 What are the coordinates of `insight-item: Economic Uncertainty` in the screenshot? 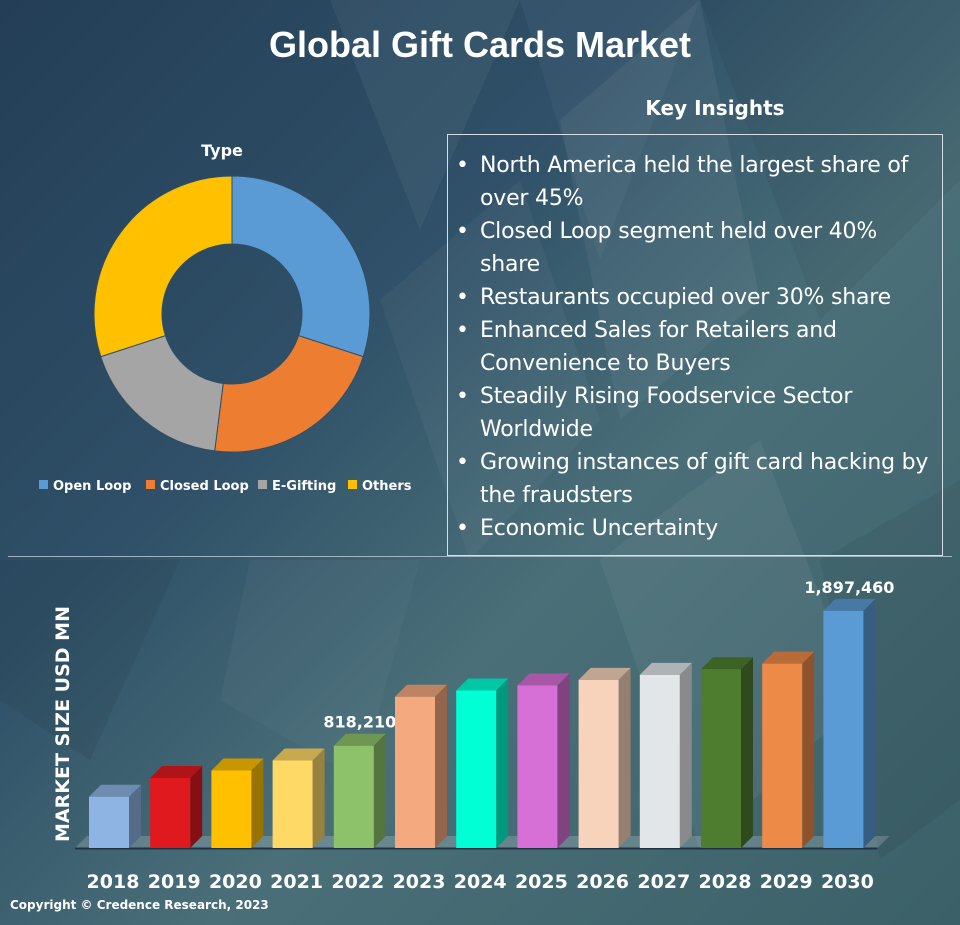 It's located at (694, 528).